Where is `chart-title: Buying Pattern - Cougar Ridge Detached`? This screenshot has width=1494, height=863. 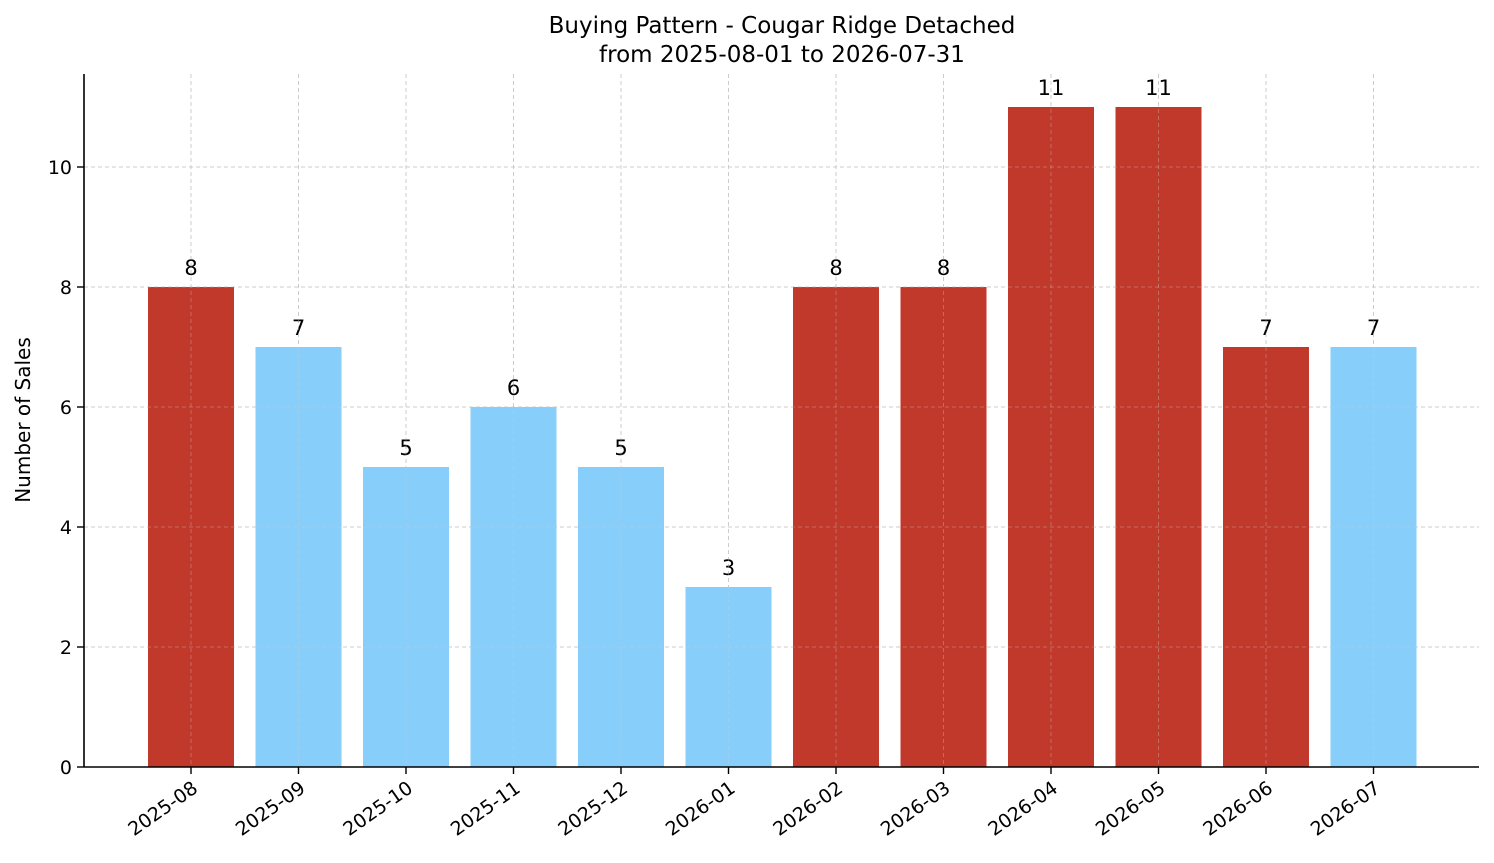 chart-title: Buying Pattern - Cougar Ridge Detached is located at coordinates (782, 26).